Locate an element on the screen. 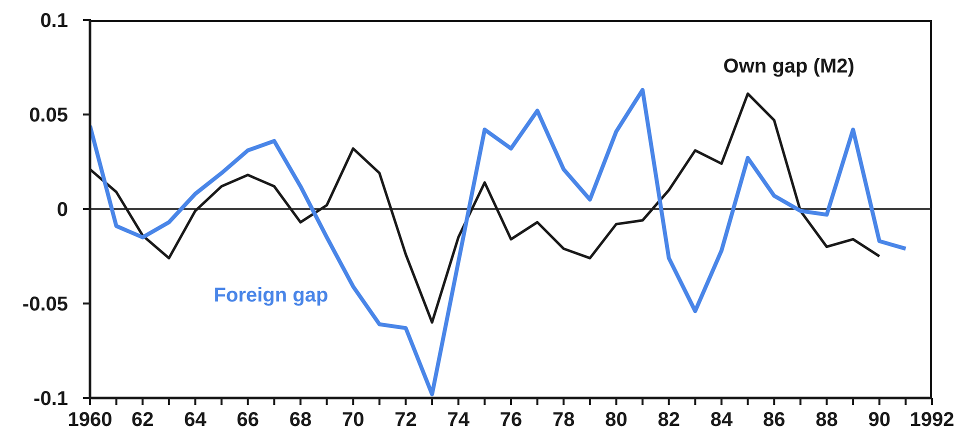 Image resolution: width=965 pixels, height=445 pixels. series-label: Own gap (M2) is located at coordinates (788, 67).